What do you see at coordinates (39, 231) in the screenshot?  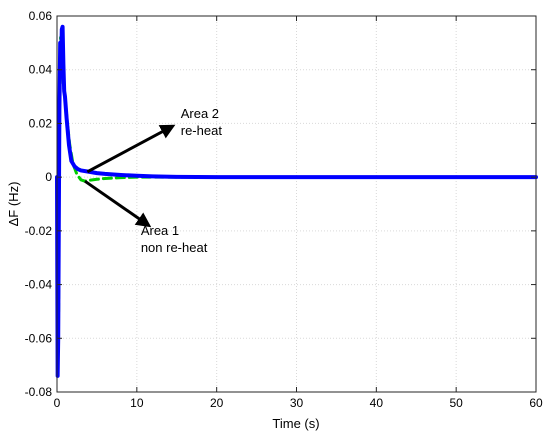 I see `y-tick-label: -0.02` at bounding box center [39, 231].